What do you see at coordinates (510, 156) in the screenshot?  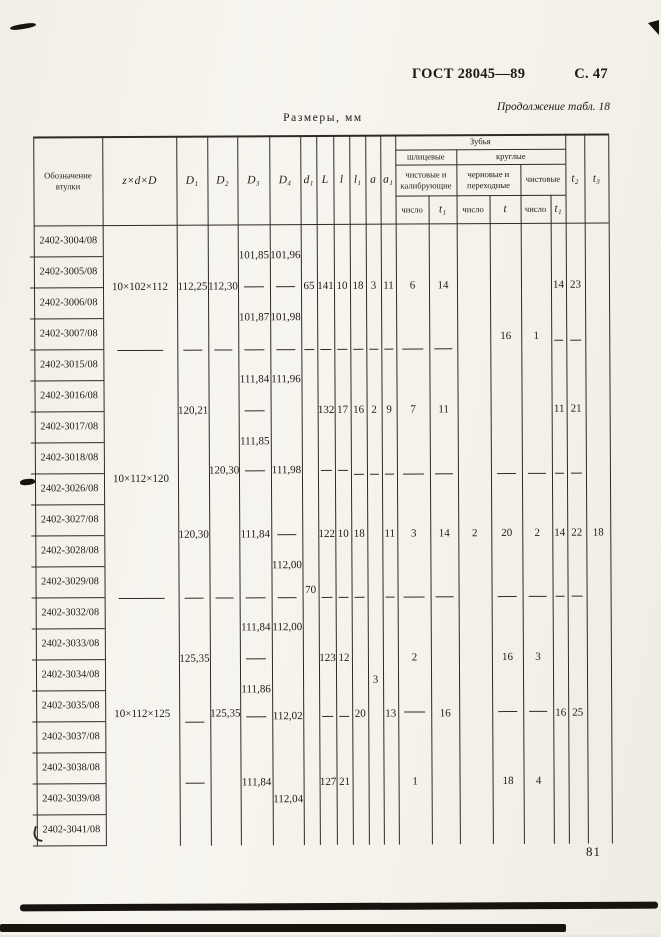 I see `column-header: круглые` at bounding box center [510, 156].